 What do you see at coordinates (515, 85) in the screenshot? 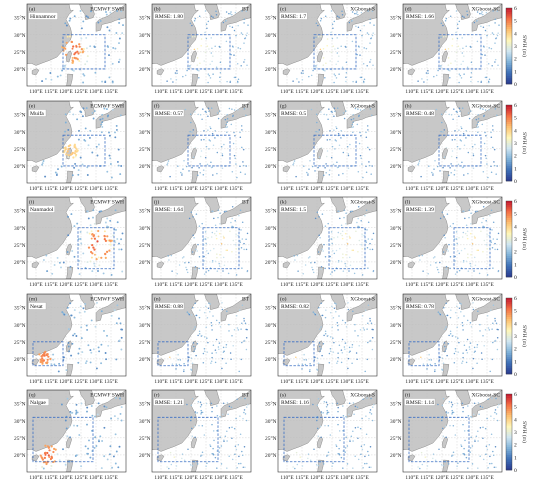
I see `colorbar-tick: 0` at bounding box center [515, 85].